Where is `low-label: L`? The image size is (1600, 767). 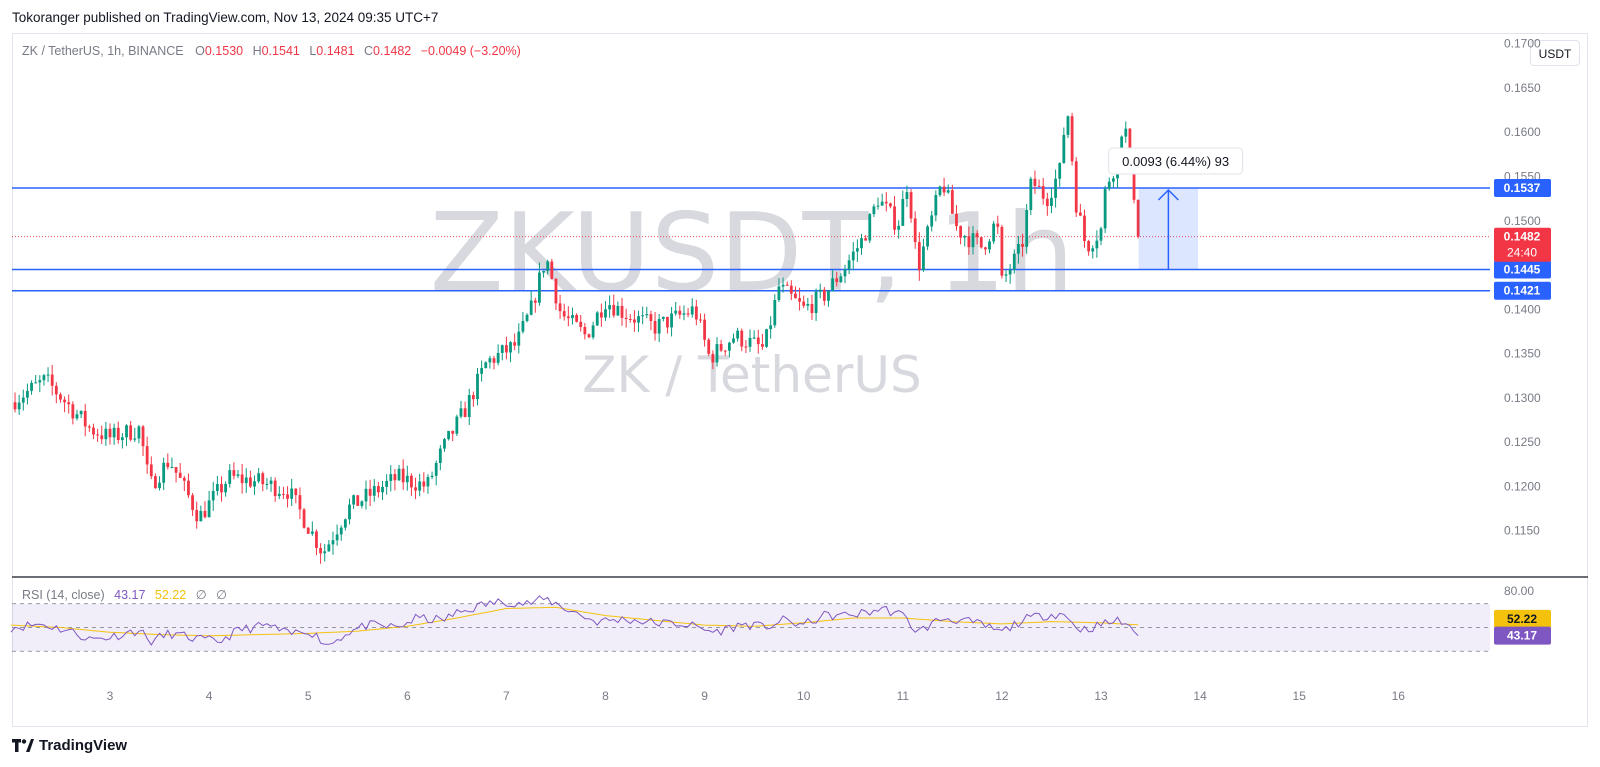
low-label: L is located at coordinates (313, 51).